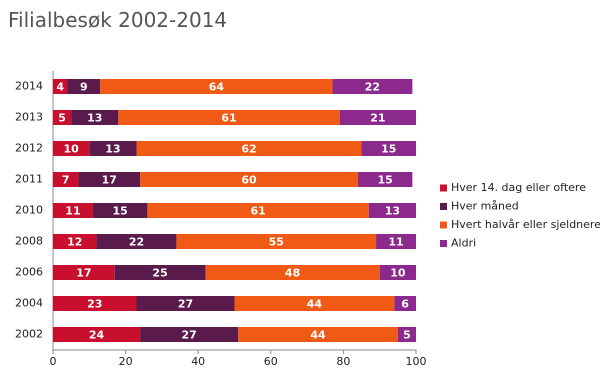  I want to click on y-tick-label: 2012, so click(29, 148).